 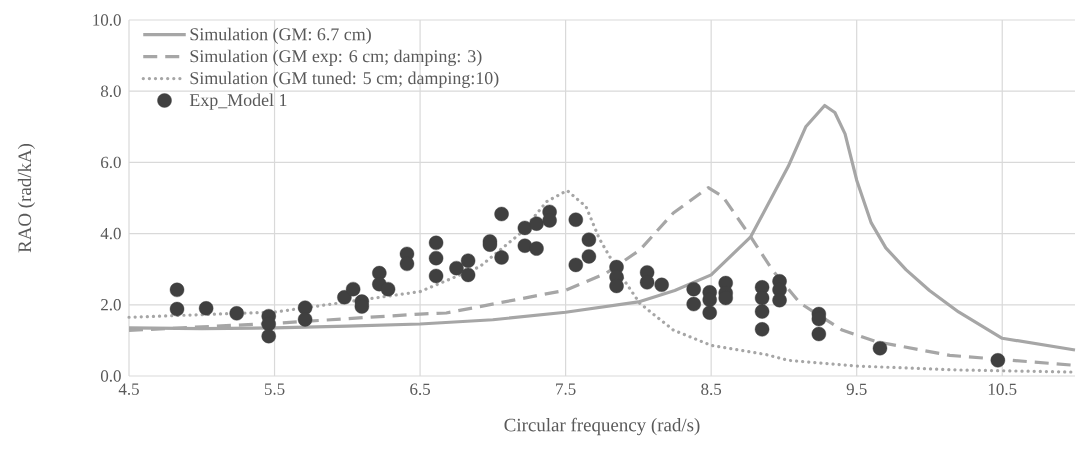 What do you see at coordinates (566, 389) in the screenshot?
I see `x-tick-label: 7.5` at bounding box center [566, 389].